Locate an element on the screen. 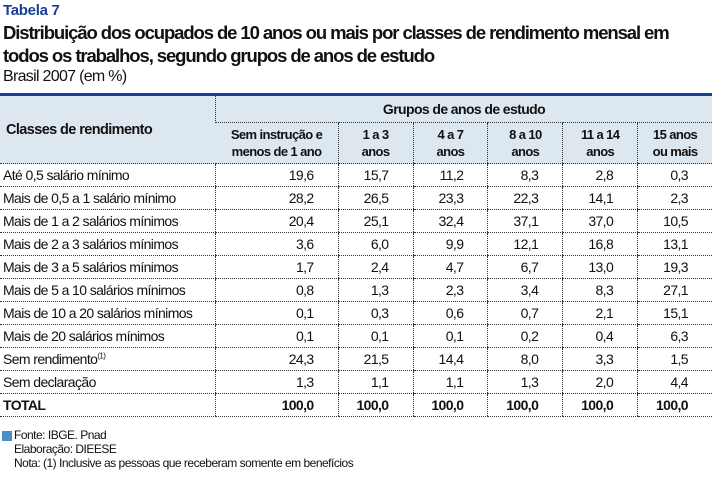 The image size is (722, 503). value-cell: 11,2 is located at coordinates (450, 175).